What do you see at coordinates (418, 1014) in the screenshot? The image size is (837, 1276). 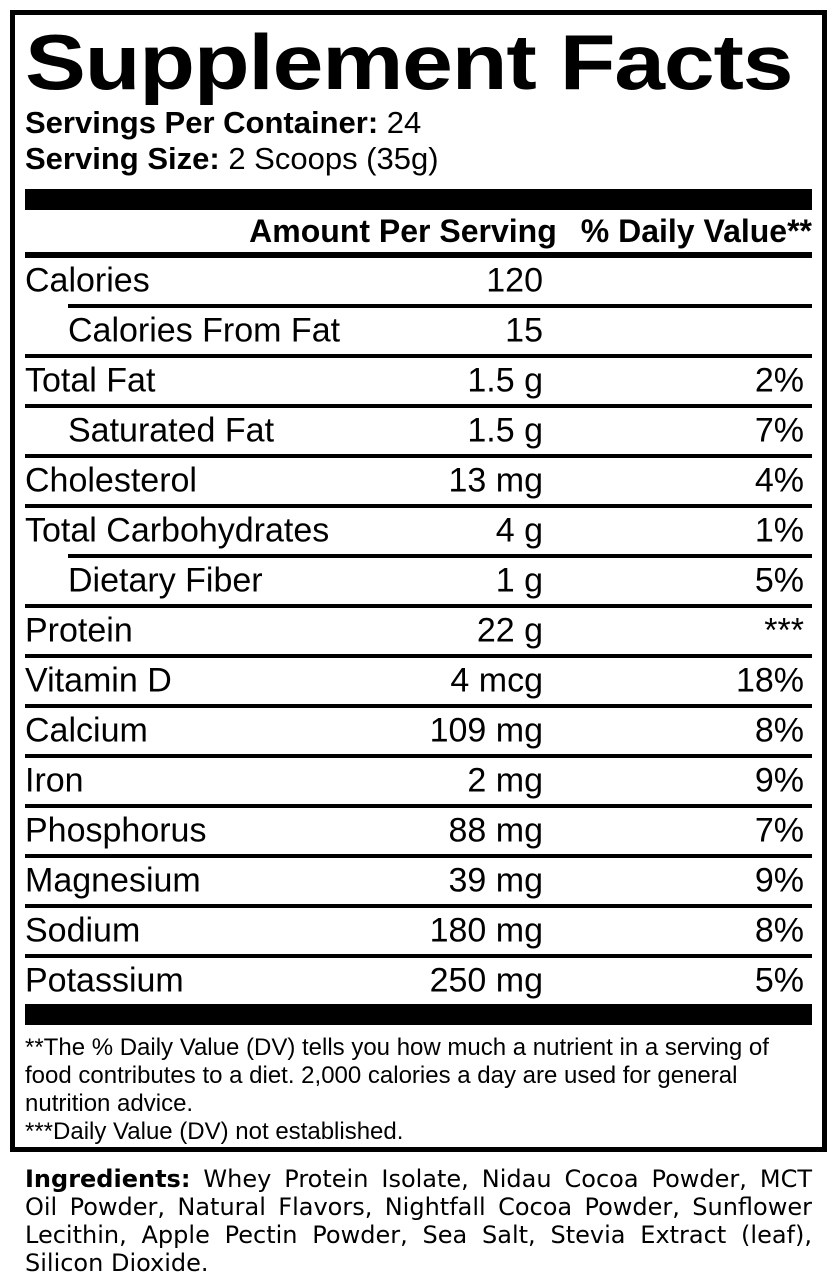 I see `bottom-divider-bar` at bounding box center [418, 1014].